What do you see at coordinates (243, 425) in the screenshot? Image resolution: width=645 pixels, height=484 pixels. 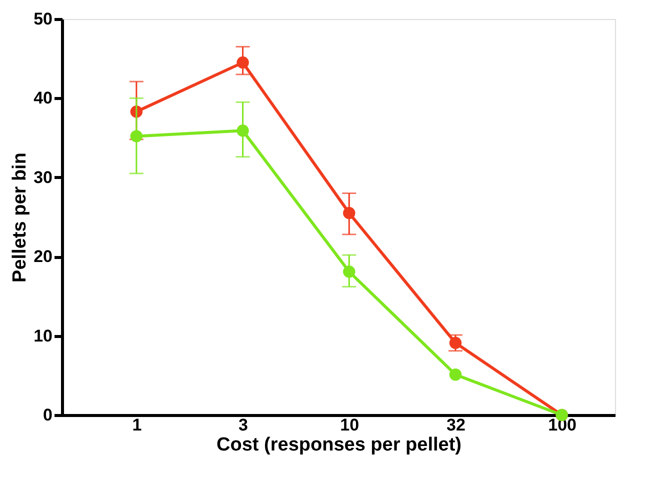 I see `x-tick-label: 3` at bounding box center [243, 425].